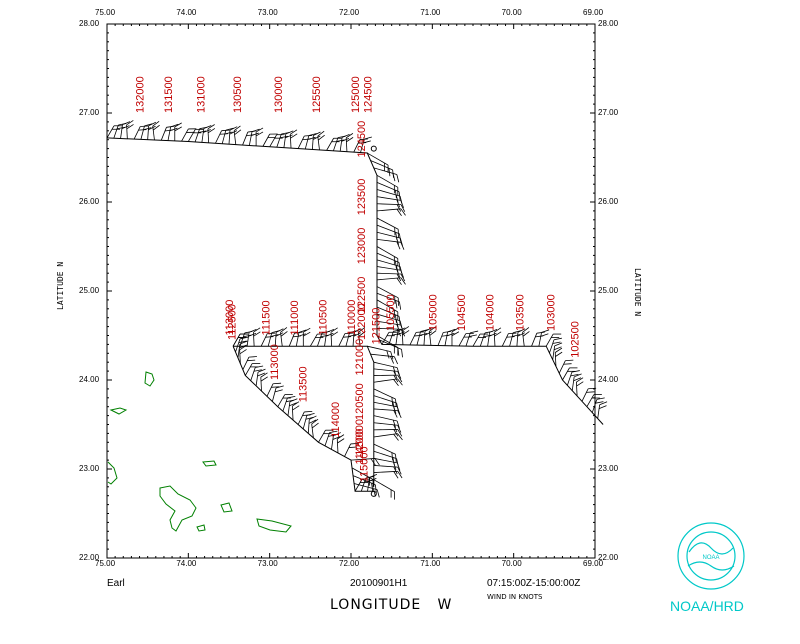 The height and width of the screenshot is (644, 800). I want to click on flight-id: 20100901H1, so click(378, 583).